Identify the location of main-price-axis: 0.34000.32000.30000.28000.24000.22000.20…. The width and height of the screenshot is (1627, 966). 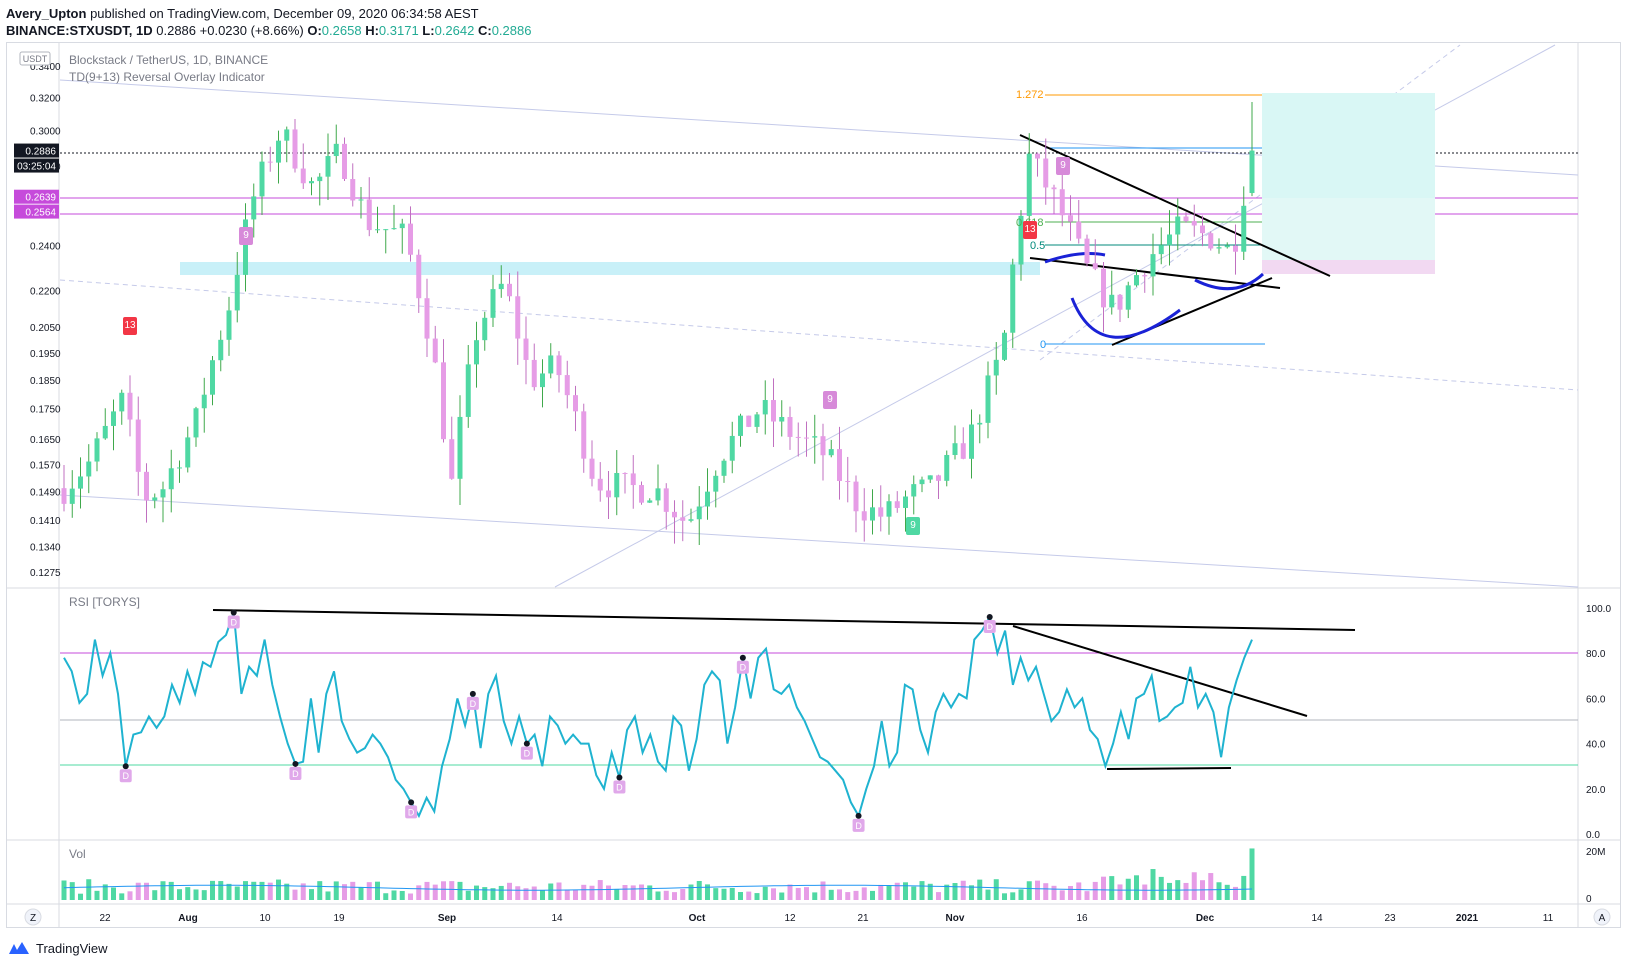
(37, 315).